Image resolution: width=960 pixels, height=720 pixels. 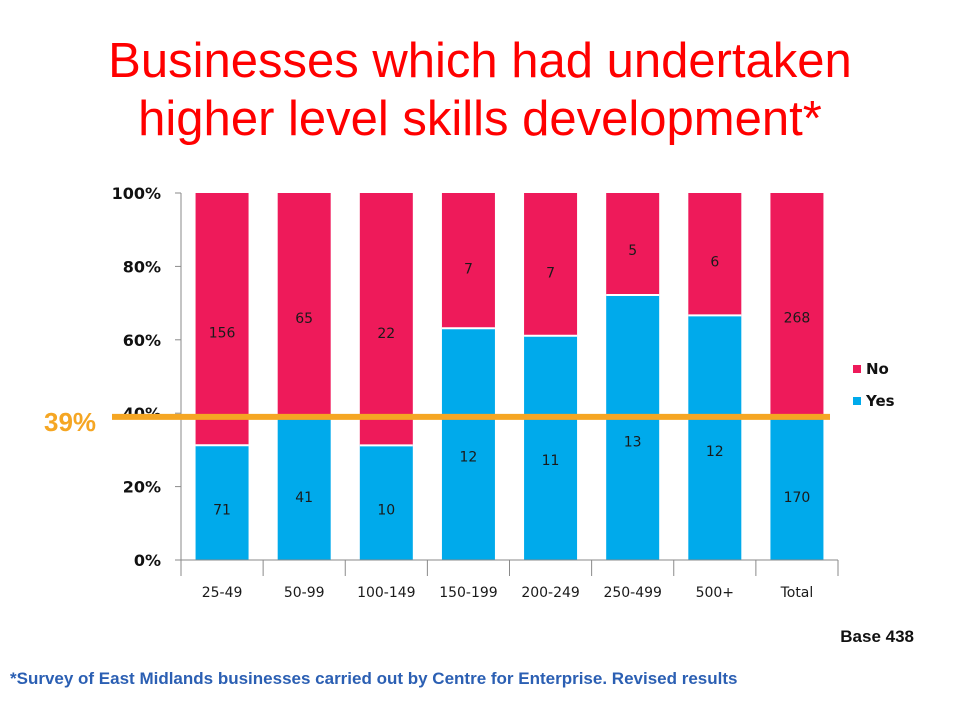 I want to click on y-tick-label-80%: 80%, so click(x=142, y=266).